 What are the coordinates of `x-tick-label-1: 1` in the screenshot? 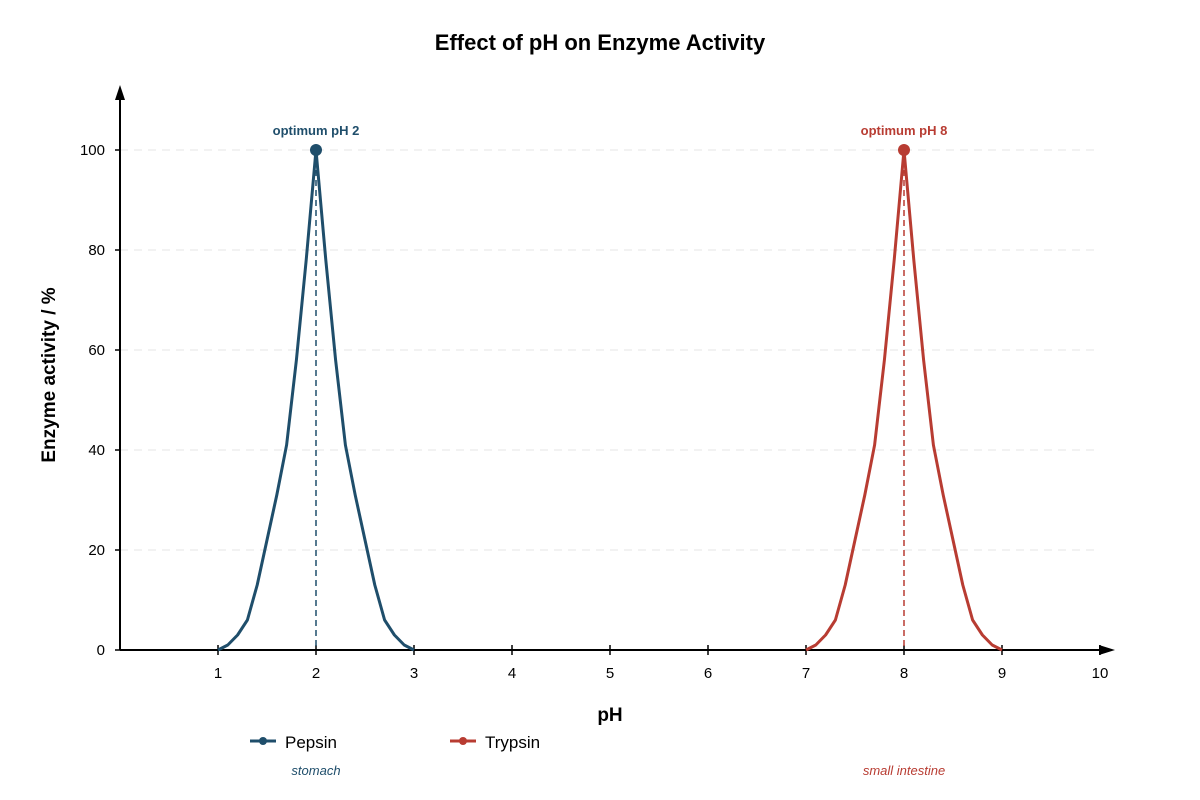 It's located at (218, 673).